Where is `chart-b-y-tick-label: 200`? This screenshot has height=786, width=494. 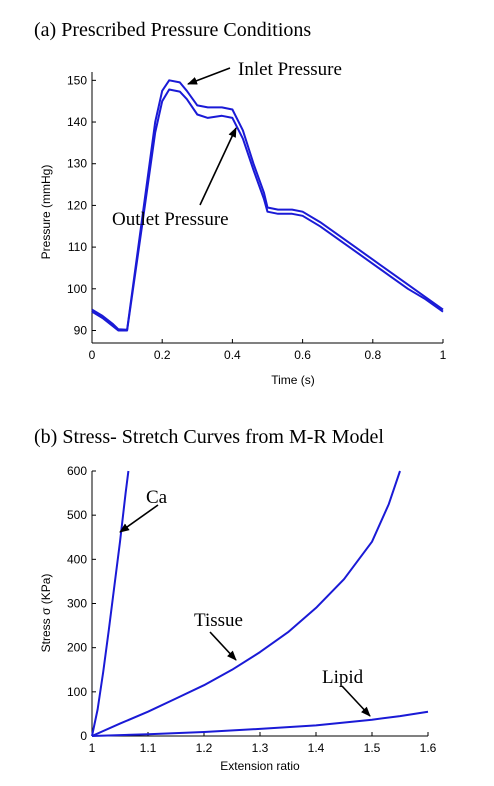 chart-b-y-tick-label: 200 is located at coordinates (77, 648).